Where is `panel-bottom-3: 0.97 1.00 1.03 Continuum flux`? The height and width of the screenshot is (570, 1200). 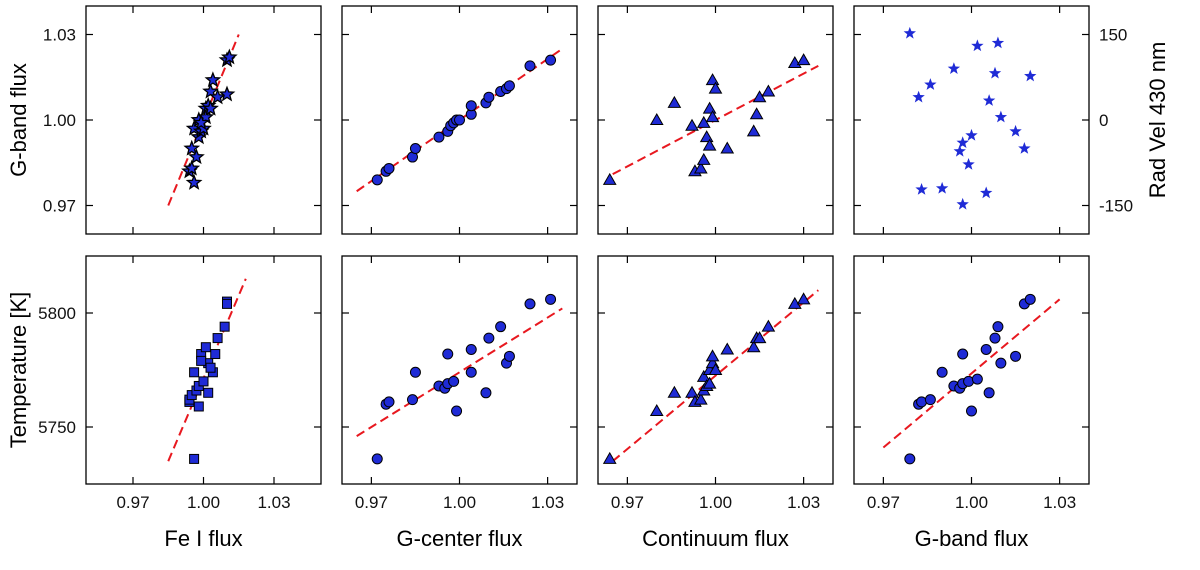 panel-bottom-3: 0.97 1.00 1.03 Continuum flux is located at coordinates (715, 403).